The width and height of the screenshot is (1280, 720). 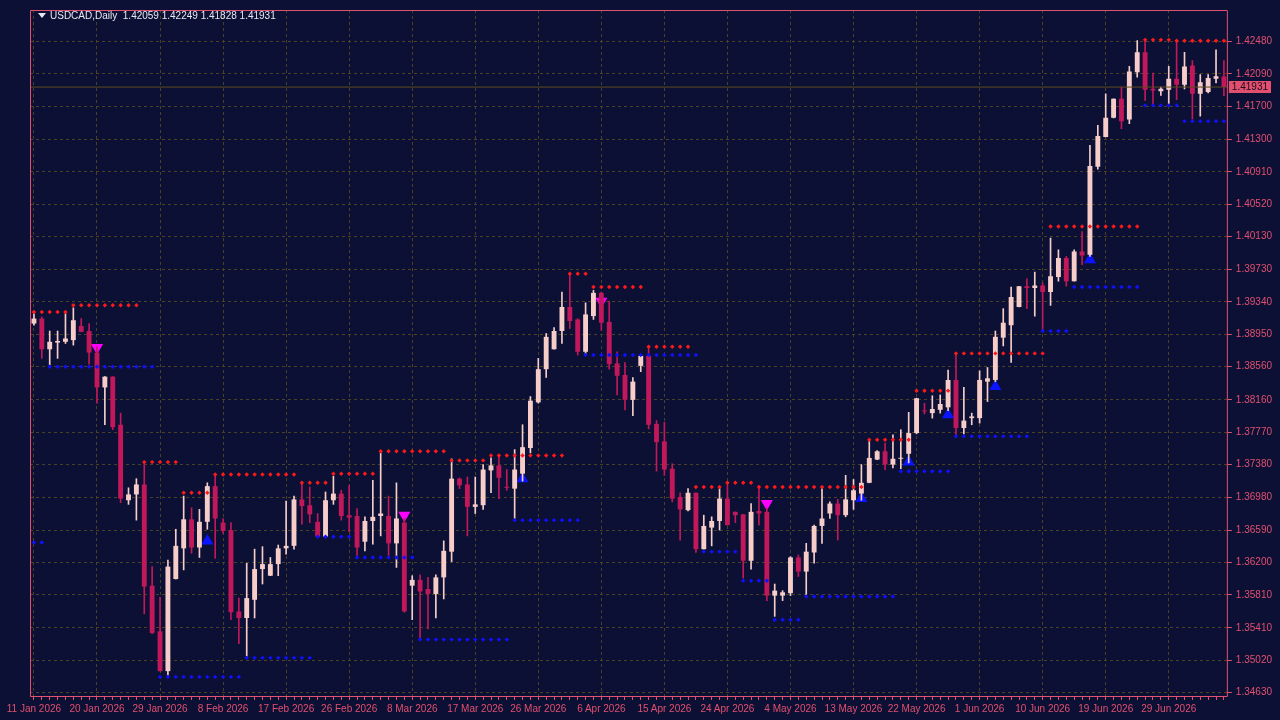 What do you see at coordinates (1106, 708) in the screenshot?
I see `x-tick-label: 19 Jun 2026` at bounding box center [1106, 708].